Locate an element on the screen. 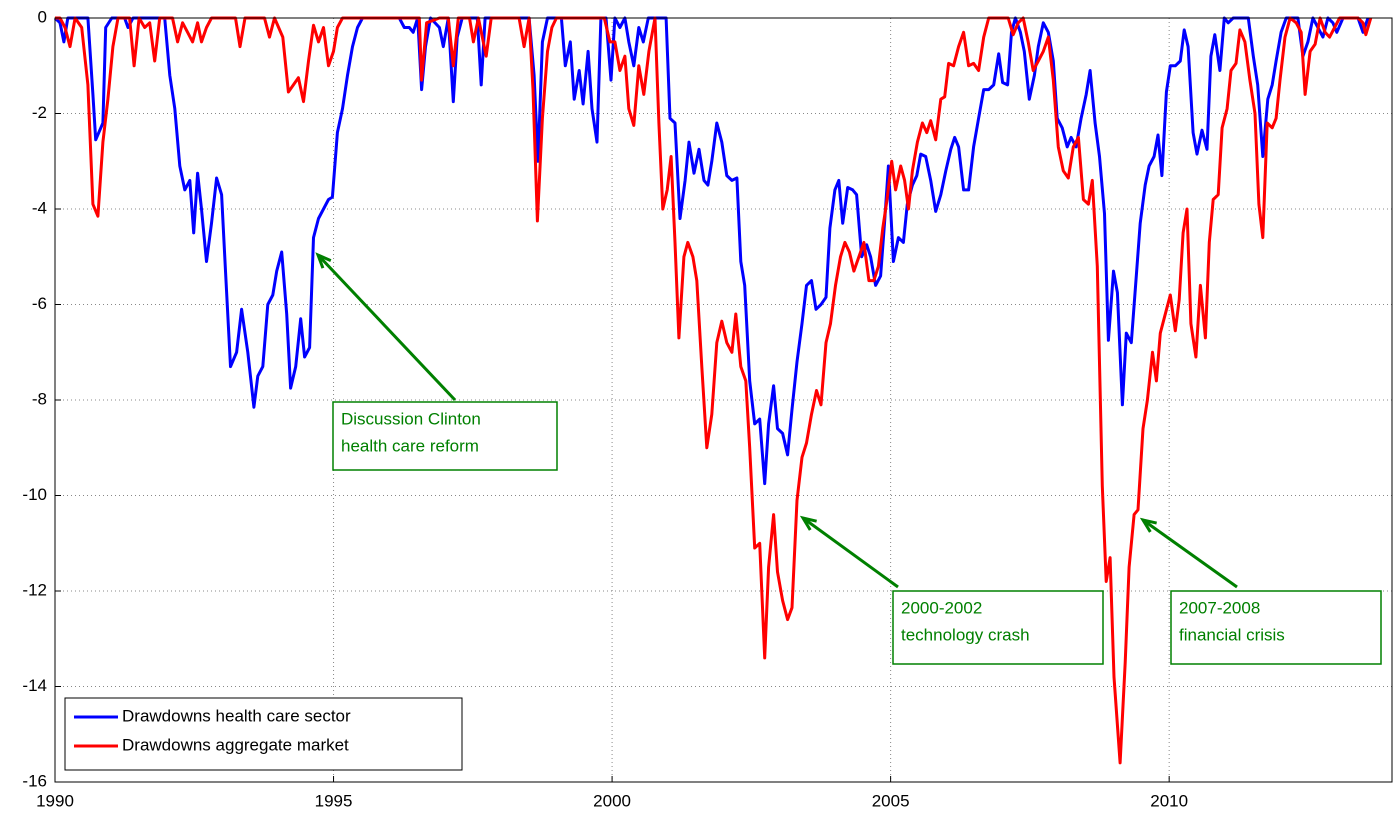  y-tick-label: 0 is located at coordinates (42, 16).